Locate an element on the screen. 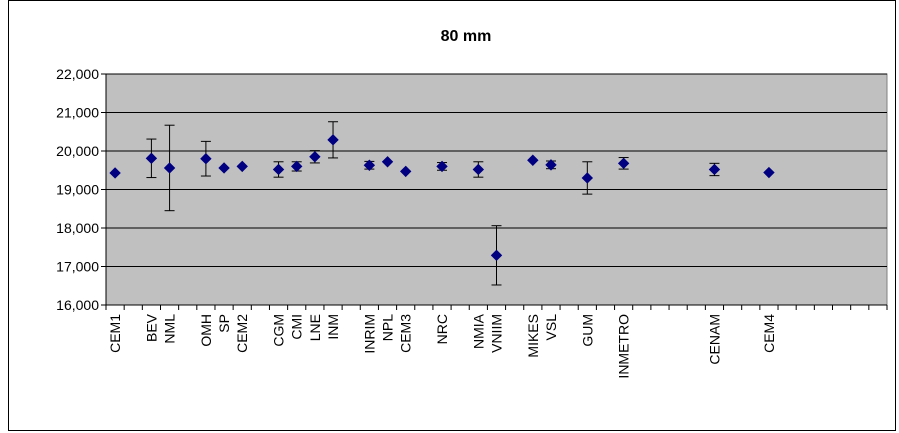  x-tick-label: CEM3 is located at coordinates (406, 333).